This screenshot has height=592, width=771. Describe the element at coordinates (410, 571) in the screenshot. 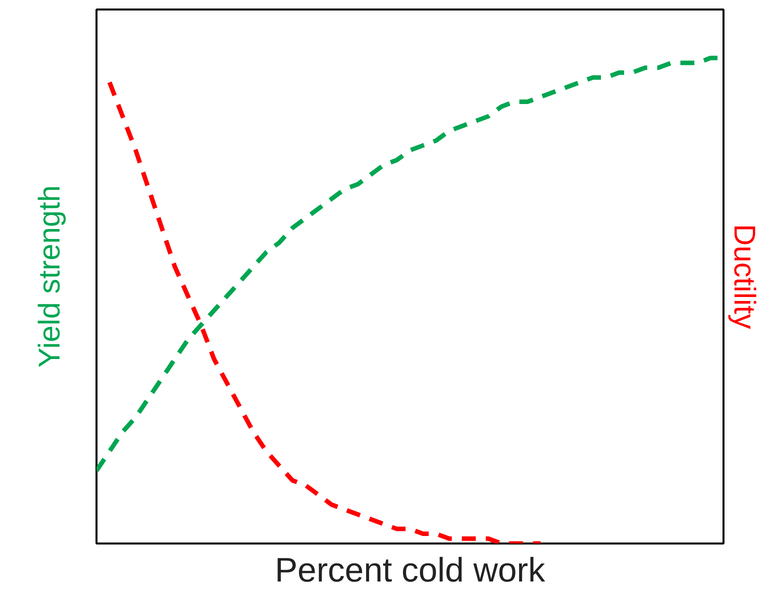

I see `x-axis-title: Percent cold work` at that location.